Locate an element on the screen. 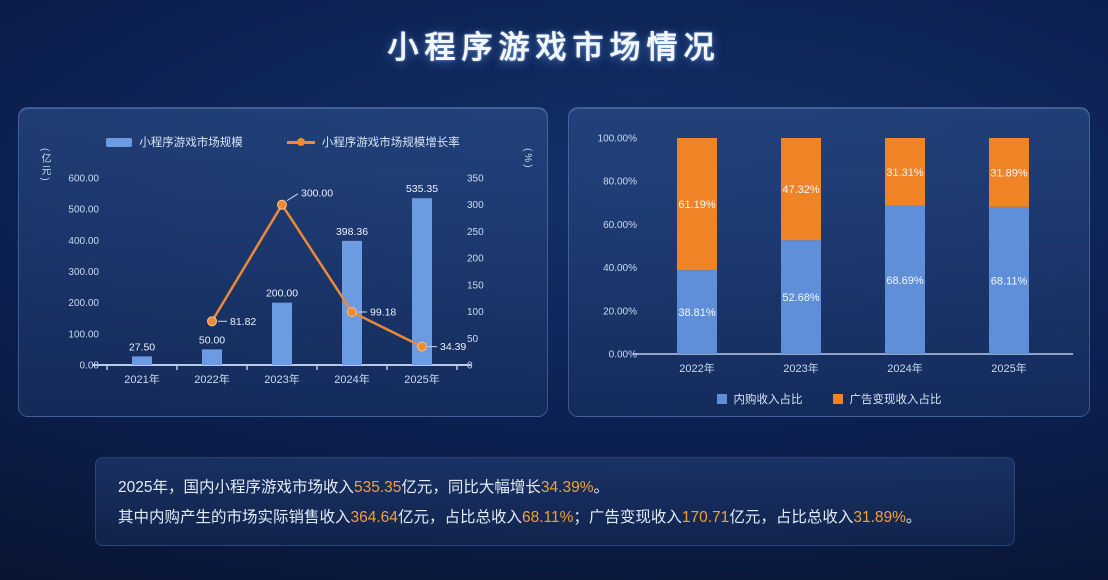  footer-line: 2025年，国内小程序游戏市场收入535.35亿元，同比大幅增长34.39%。 is located at coordinates (555, 488).